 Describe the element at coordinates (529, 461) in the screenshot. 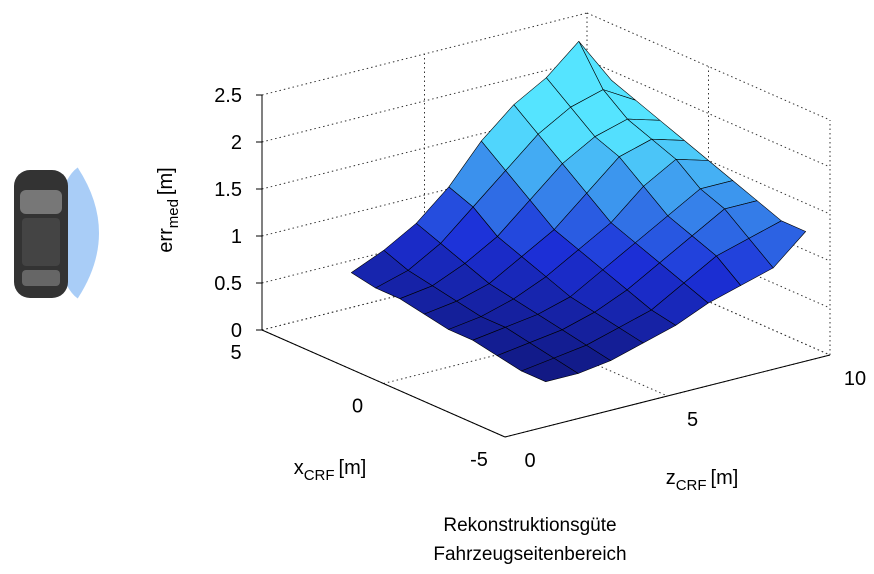

I see `y-tick-label: 0` at that location.